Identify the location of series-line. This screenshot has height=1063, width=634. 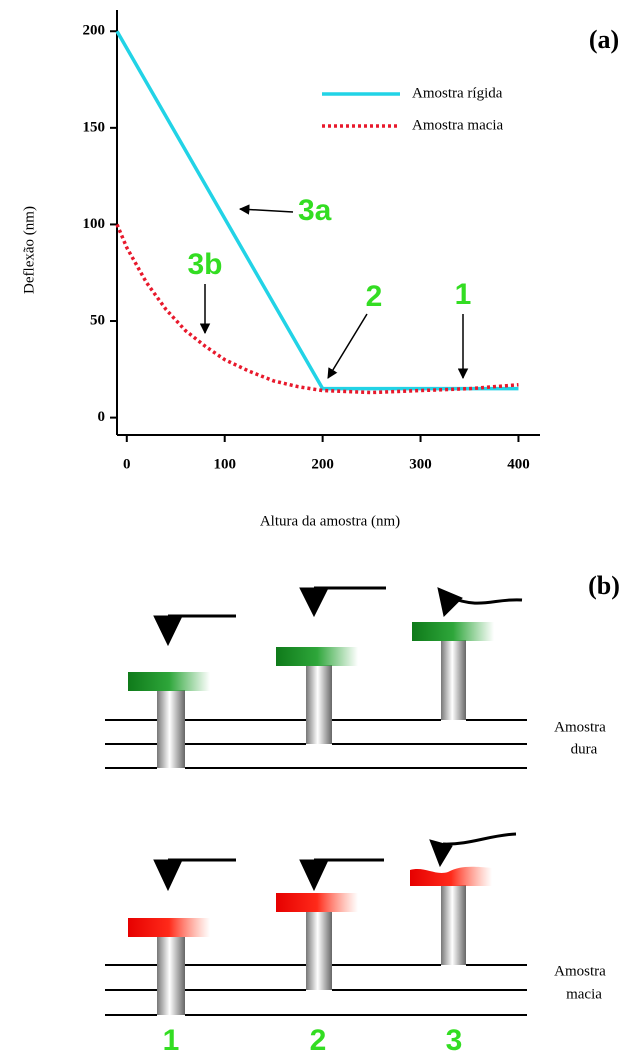
(317, 309).